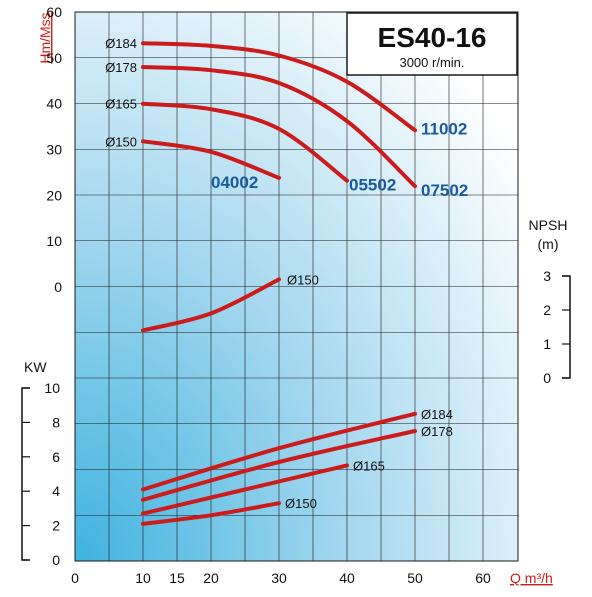 This screenshot has width=592, height=597. What do you see at coordinates (54, 58) in the screenshot?
I see `head-tick-label: 50` at bounding box center [54, 58].